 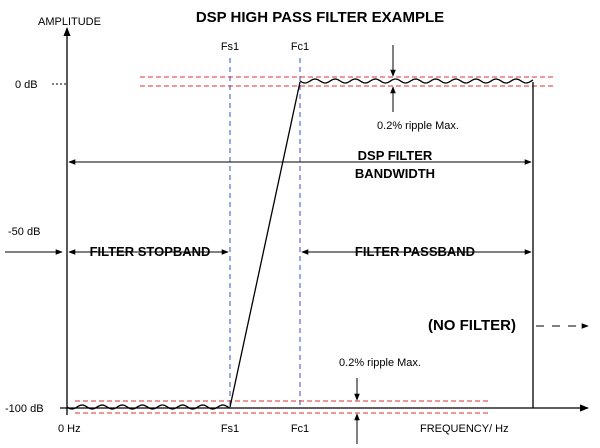 What do you see at coordinates (26, 85) in the screenshot?
I see `y-tick-label: 0 dB` at bounding box center [26, 85].